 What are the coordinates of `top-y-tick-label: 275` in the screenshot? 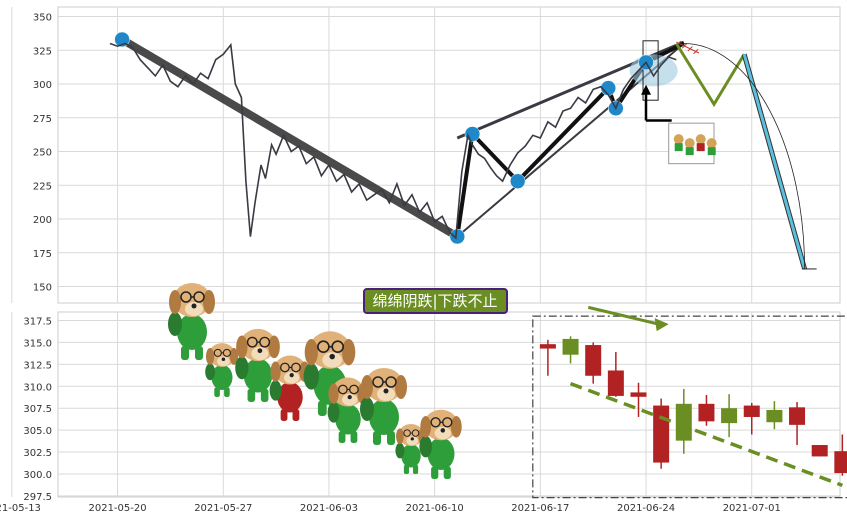 It's located at (42, 119).